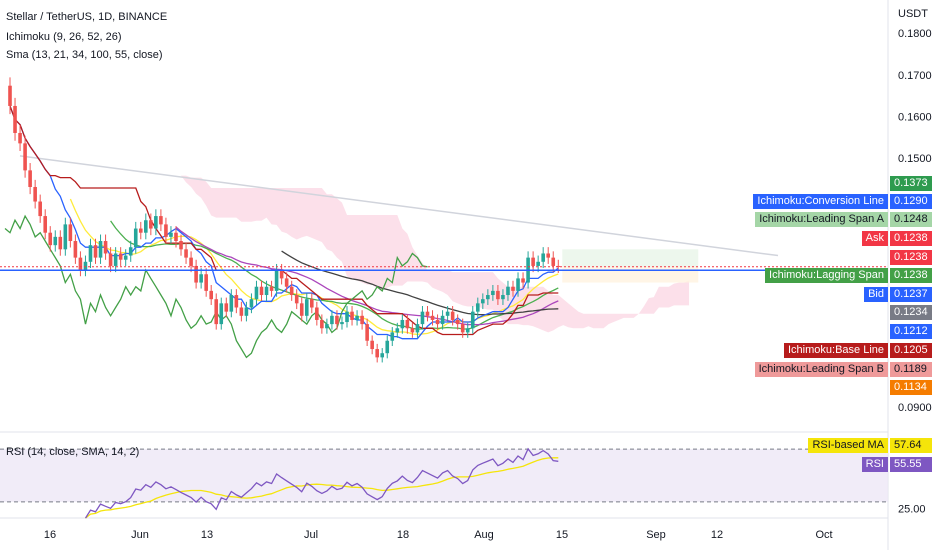 This screenshot has height=555, width=932. Describe the element at coordinates (823, 535) in the screenshot. I see `date-tick-label: Oct` at that location.